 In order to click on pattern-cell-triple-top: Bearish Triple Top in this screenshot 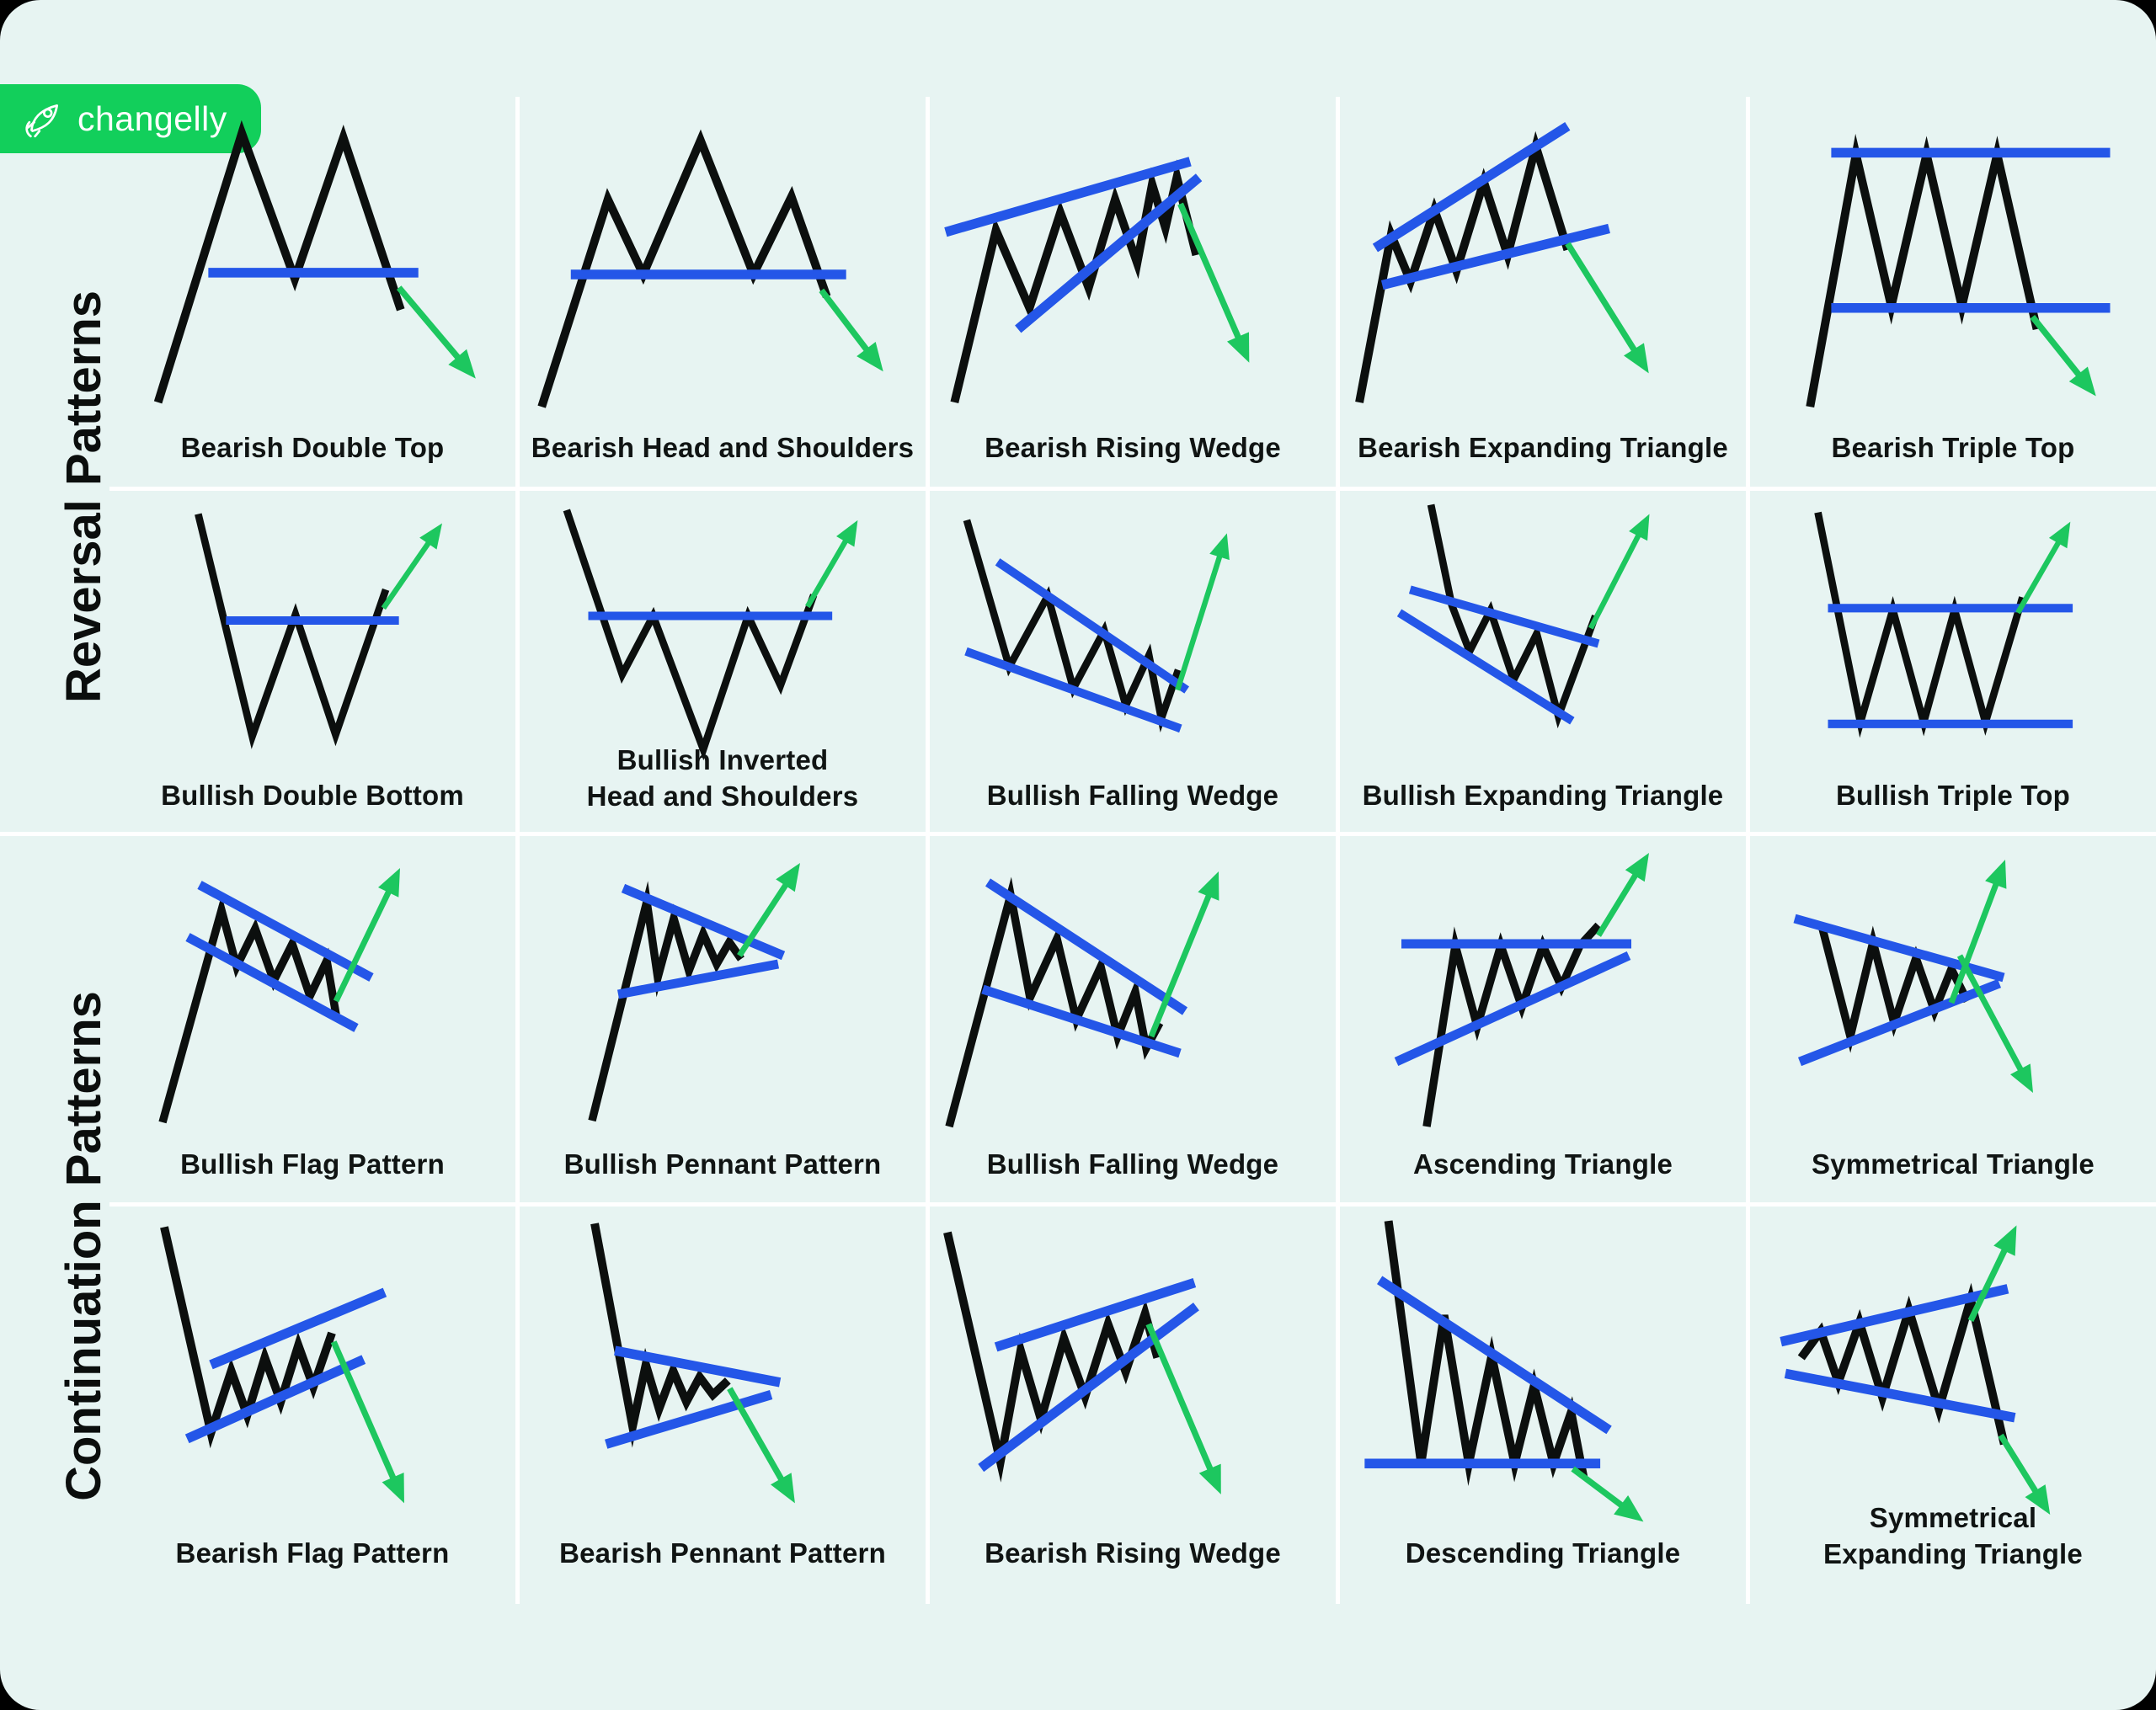, I will do `click(1953, 292)`.